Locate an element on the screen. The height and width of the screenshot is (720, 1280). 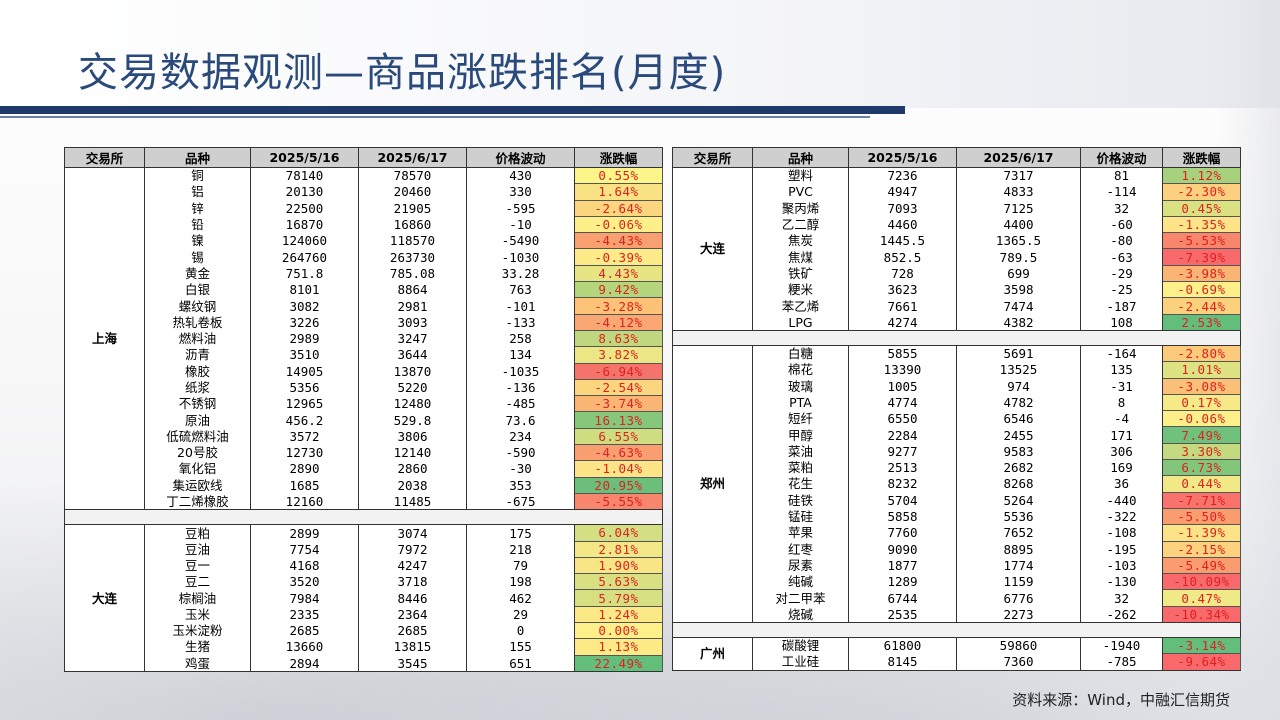
table-row: 镍 124060 118570 -5490 -4.43% is located at coordinates (364, 241).